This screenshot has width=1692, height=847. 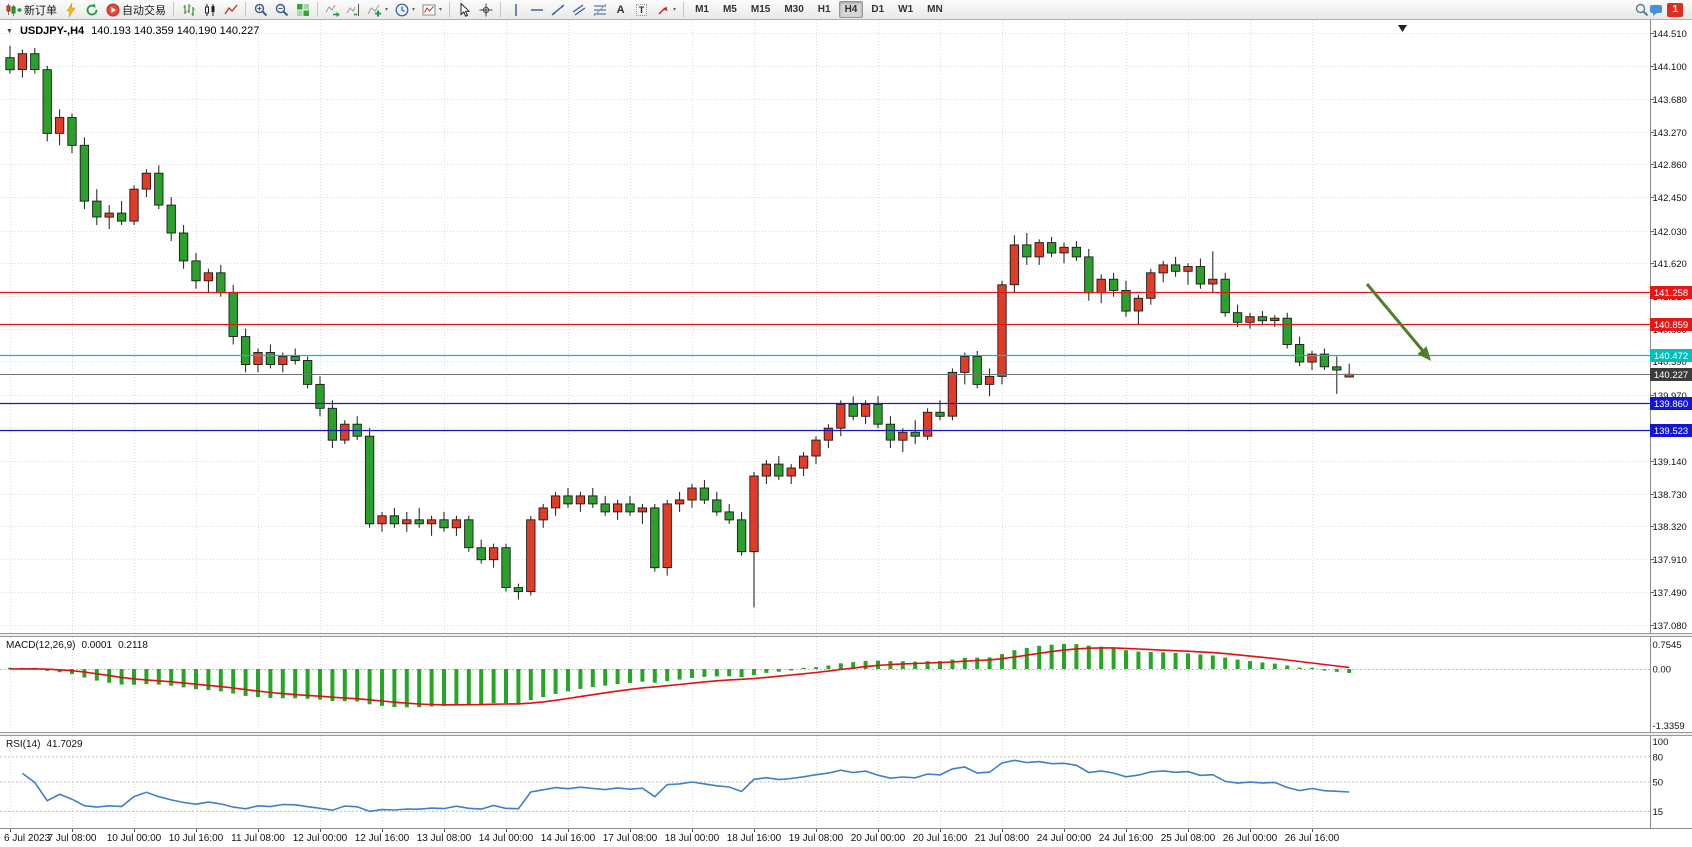 I want to click on refresh-button, so click(x=91, y=10).